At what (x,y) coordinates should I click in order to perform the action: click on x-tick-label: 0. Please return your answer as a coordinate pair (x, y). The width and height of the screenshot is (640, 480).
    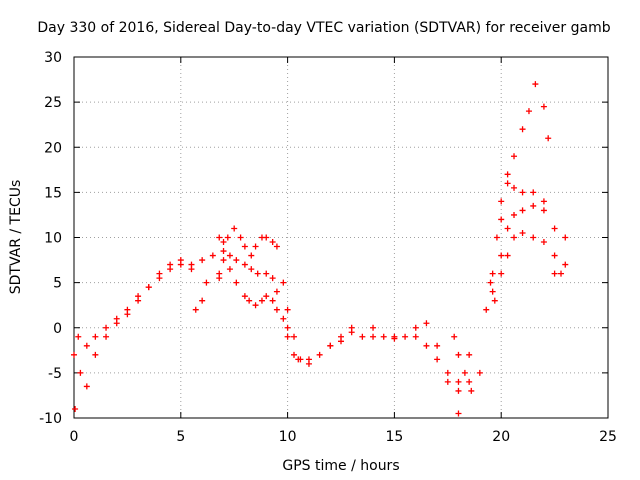
    Looking at the image, I should click on (74, 437).